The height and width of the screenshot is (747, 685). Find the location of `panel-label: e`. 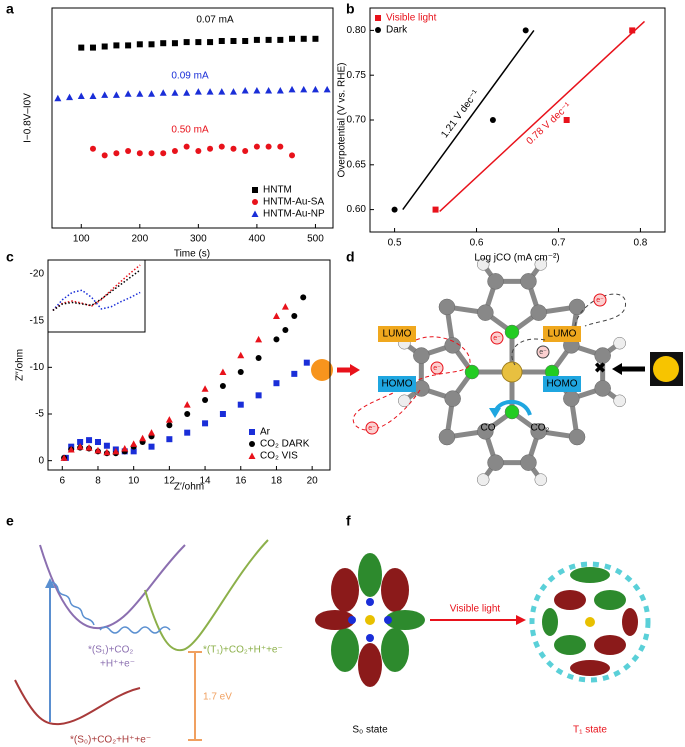

panel-label: e is located at coordinates (10, 521).